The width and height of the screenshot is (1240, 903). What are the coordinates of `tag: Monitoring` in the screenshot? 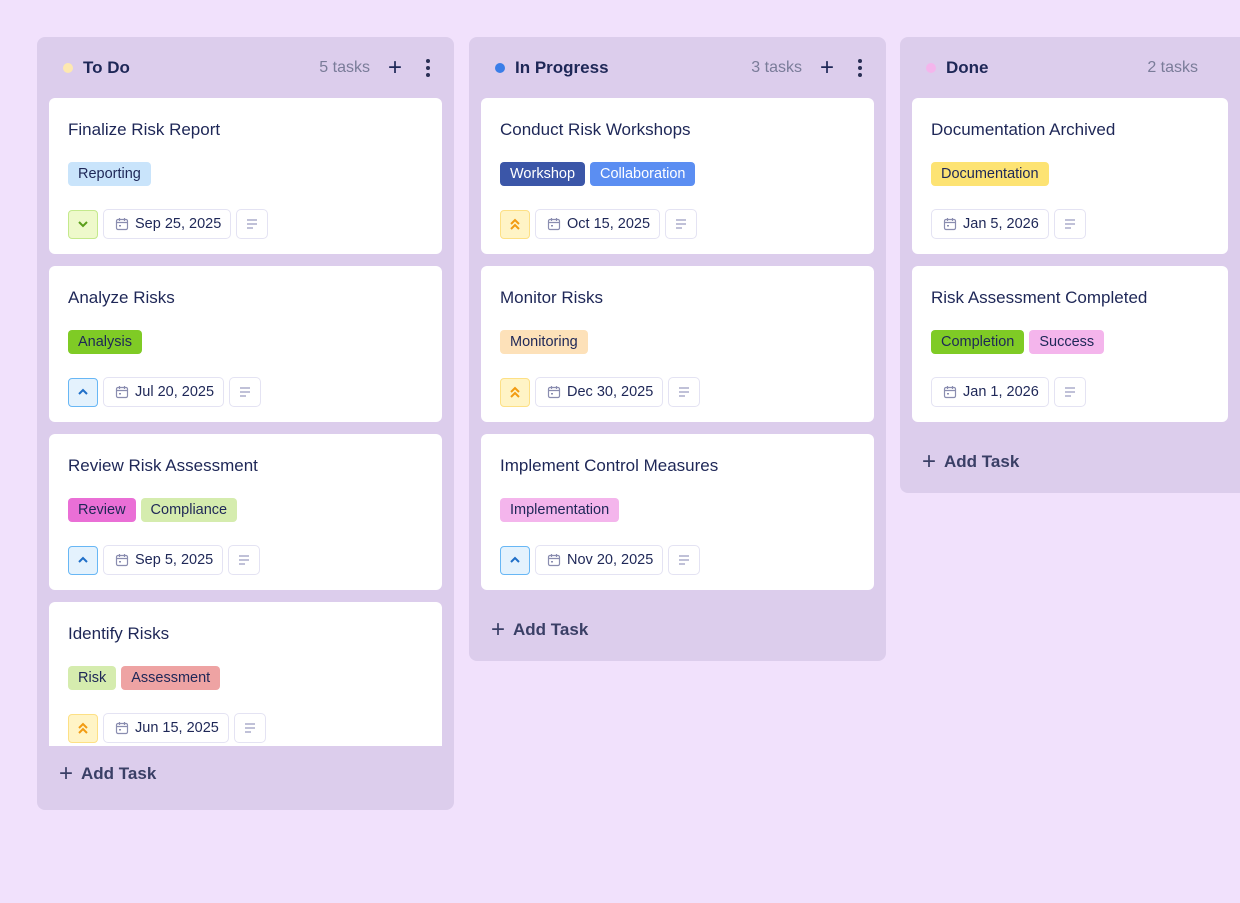 It's located at (544, 342).